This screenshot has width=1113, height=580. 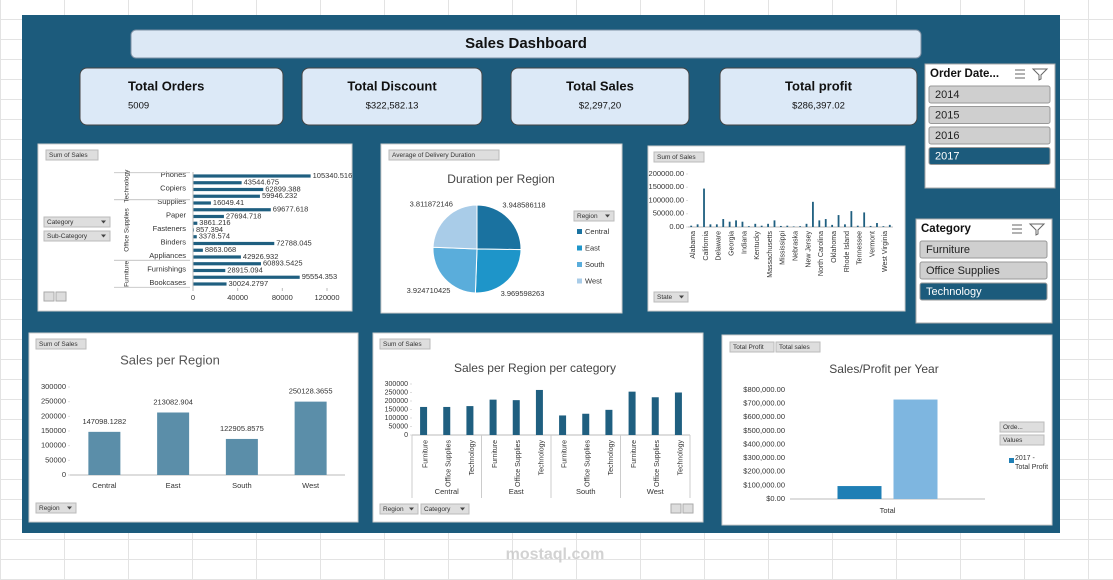 What do you see at coordinates (764, 471) in the screenshot?
I see `y-tick-label: $200,000.00` at bounding box center [764, 471].